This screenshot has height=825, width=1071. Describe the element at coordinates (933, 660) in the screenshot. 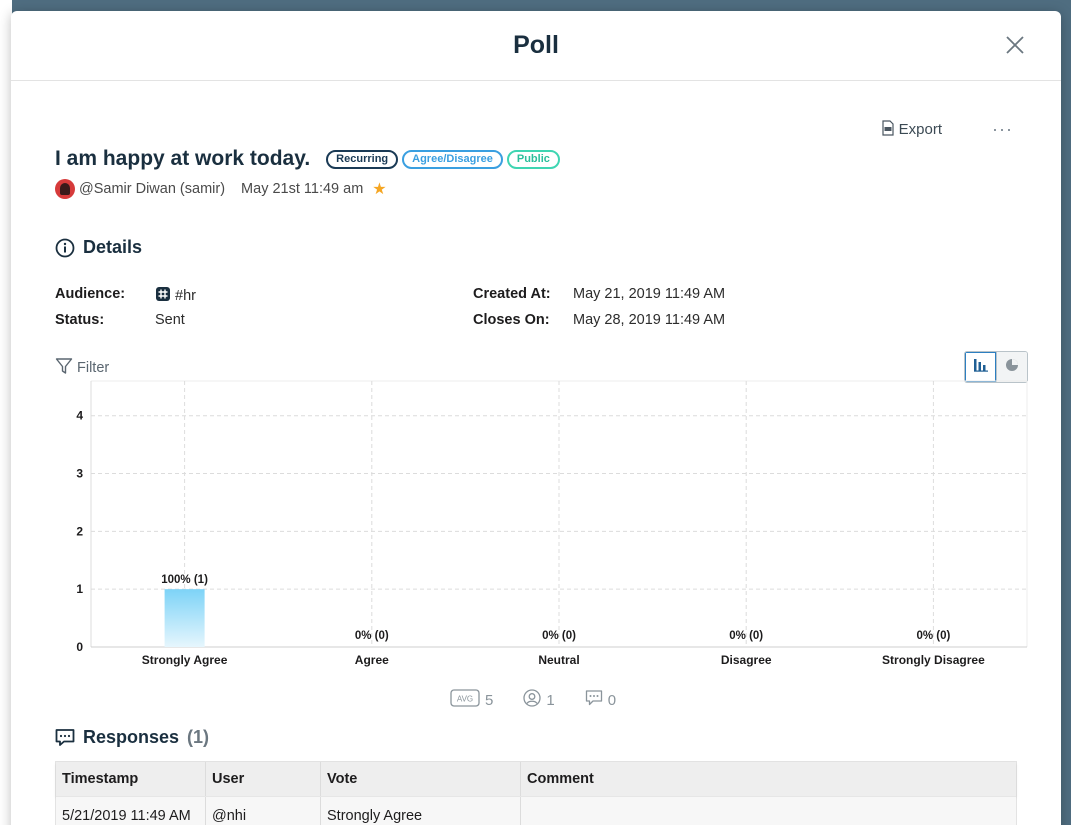

I see `x-tick-label: Strongly Disagree` at that location.